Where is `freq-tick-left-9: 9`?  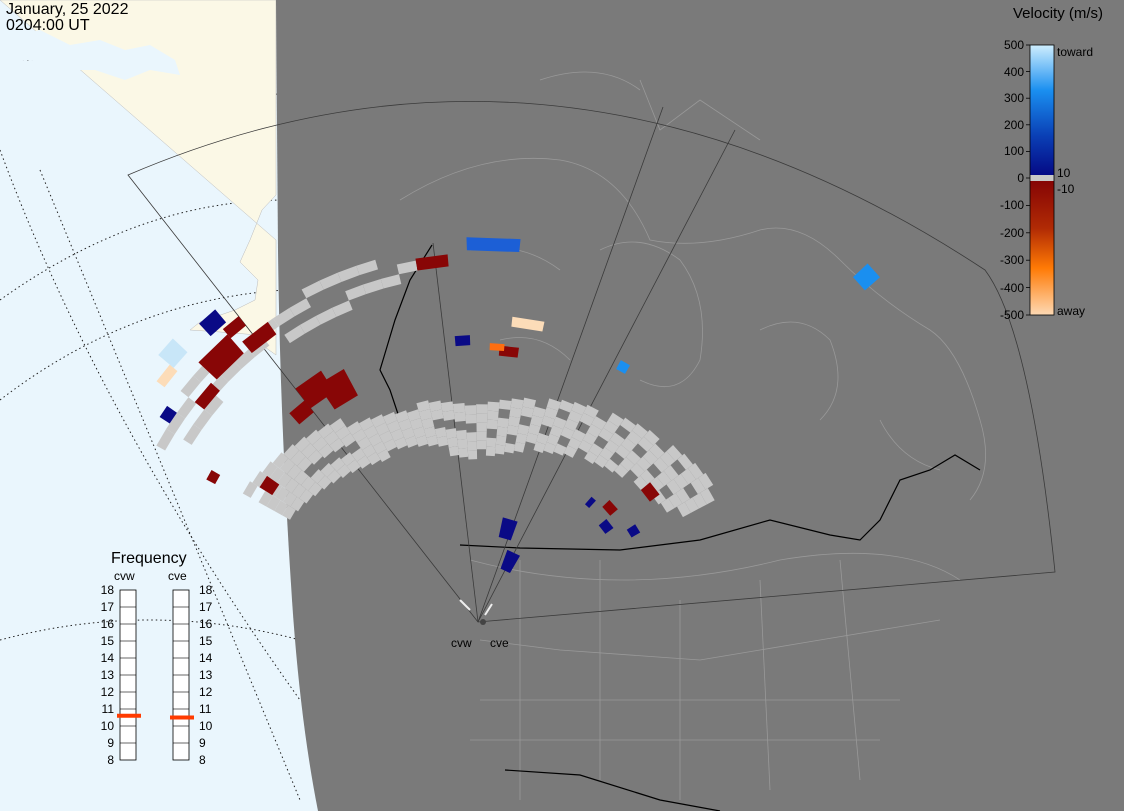 freq-tick-left-9: 9 is located at coordinates (110, 743).